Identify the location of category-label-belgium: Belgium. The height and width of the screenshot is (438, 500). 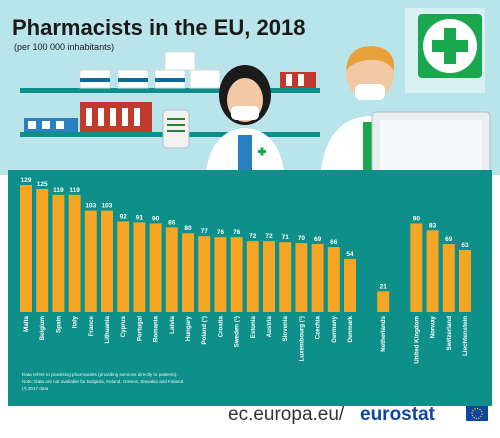
(42, 328).